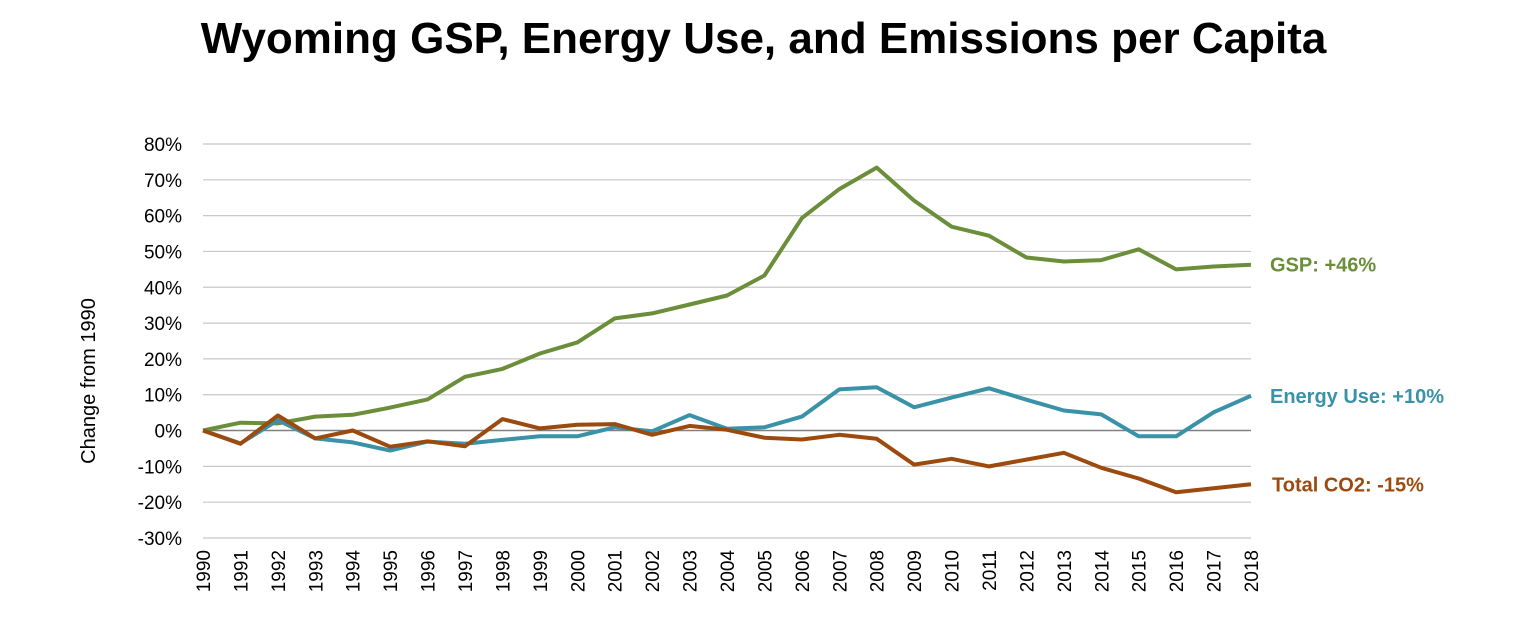 The width and height of the screenshot is (1527, 636). What do you see at coordinates (1348, 485) in the screenshot?
I see `series-end-label: Total CO2: -15%` at bounding box center [1348, 485].